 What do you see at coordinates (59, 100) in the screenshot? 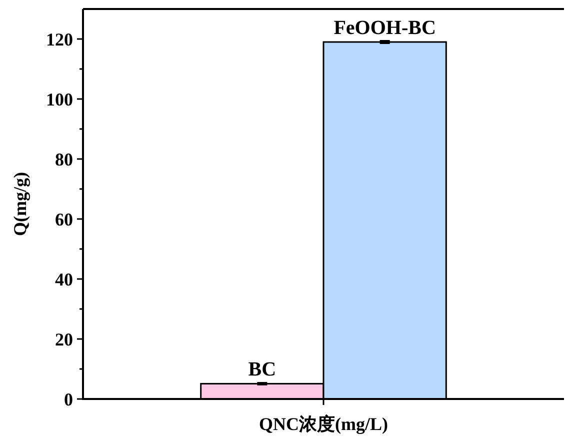
I see `y-tick-label: 100` at bounding box center [59, 100].